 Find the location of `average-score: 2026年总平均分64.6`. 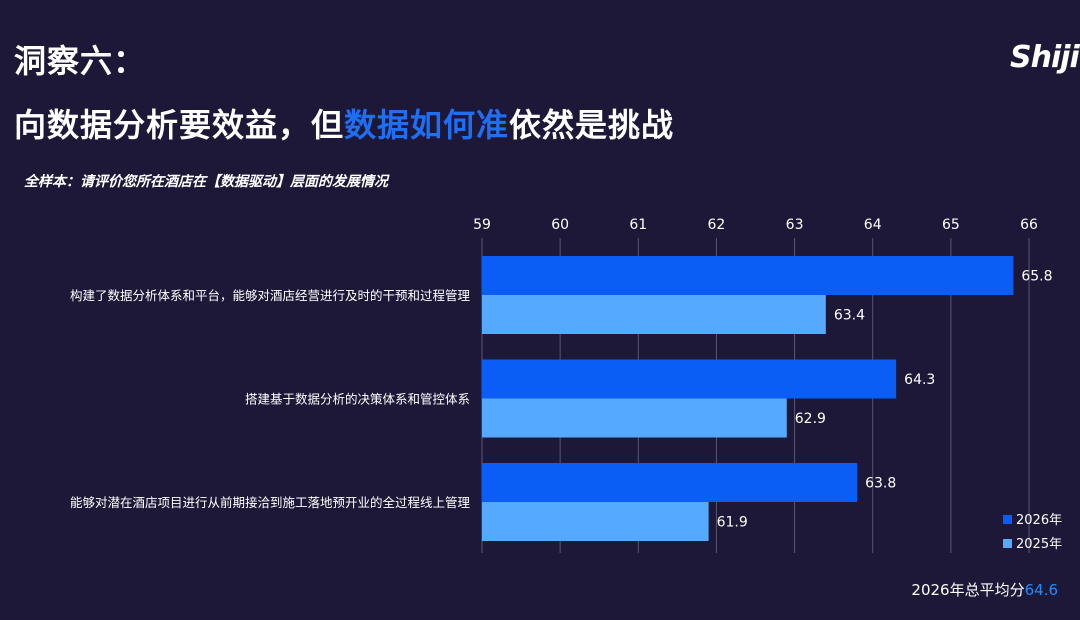

average-score: 2026年总平均分64.6 is located at coordinates (984, 589).